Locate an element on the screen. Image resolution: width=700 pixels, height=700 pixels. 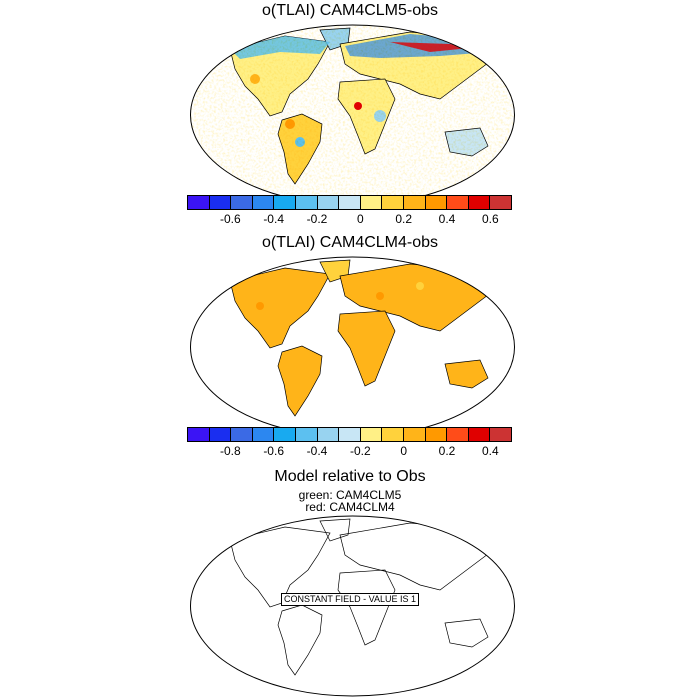
panel3-legend-line-2: red: CAM4CLM4 is located at coordinates (350, 507).